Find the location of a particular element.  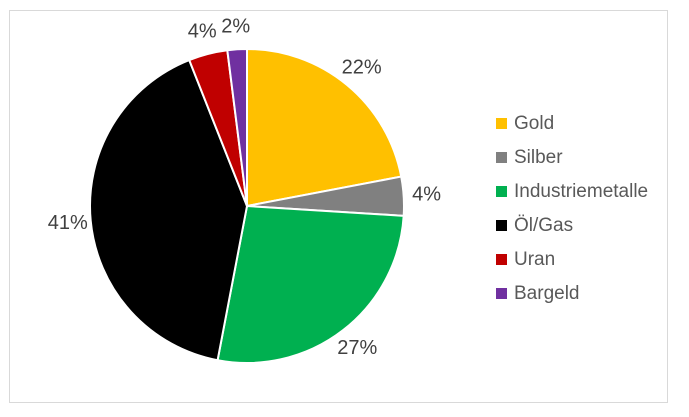

legend-item-industriemetalle: Industriemetalle is located at coordinates (572, 191).